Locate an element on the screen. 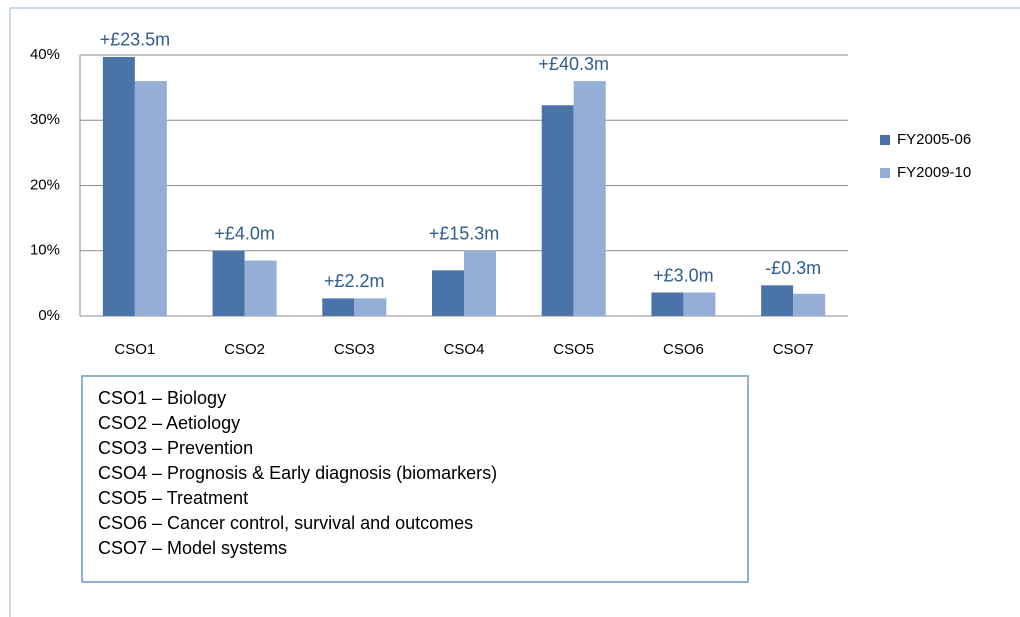 This screenshot has width=1020, height=617. legend-label: FY2009-10 is located at coordinates (934, 172).